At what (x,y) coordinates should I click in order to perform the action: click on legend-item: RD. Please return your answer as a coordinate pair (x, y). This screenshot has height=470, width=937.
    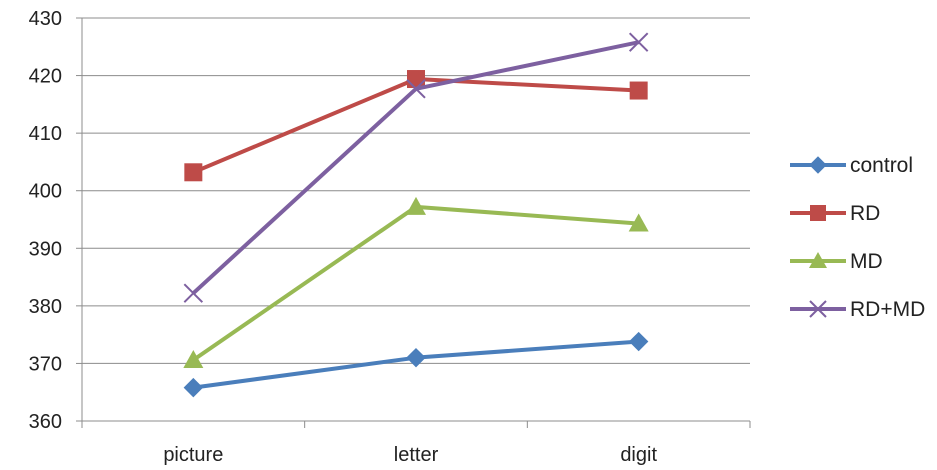
    Looking at the image, I should click on (835, 213).